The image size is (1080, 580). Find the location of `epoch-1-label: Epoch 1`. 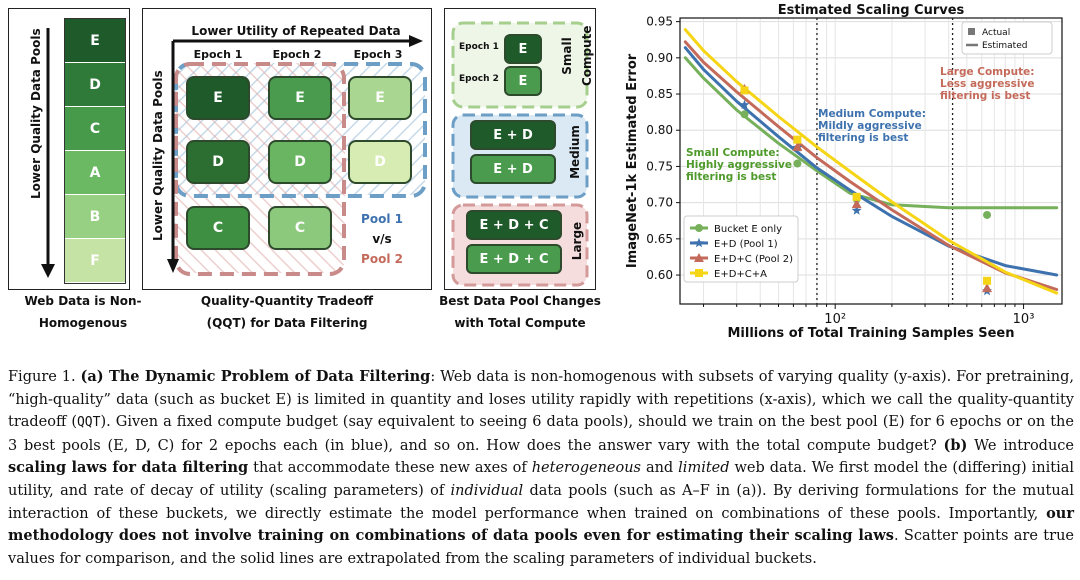

epoch-1-label: Epoch 1 is located at coordinates (218, 54).